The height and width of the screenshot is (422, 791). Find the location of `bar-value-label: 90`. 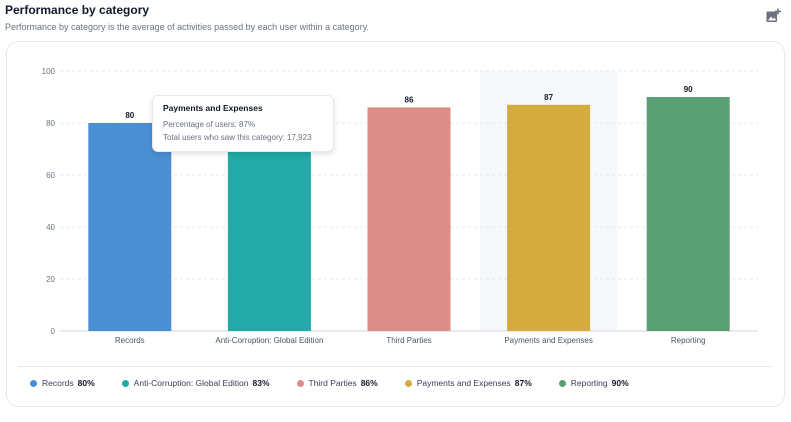

bar-value-label: 90 is located at coordinates (688, 89).